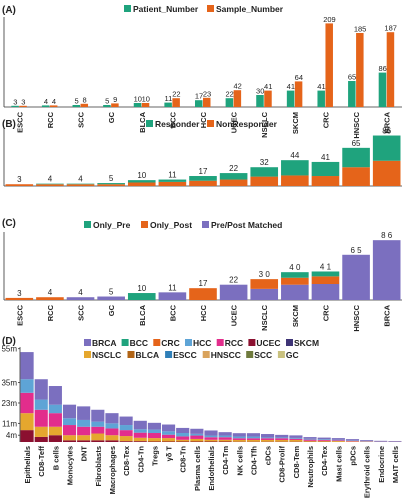  What do you see at coordinates (115, 99) in the screenshot?
I see `data-label-a: 9` at bounding box center [115, 99].